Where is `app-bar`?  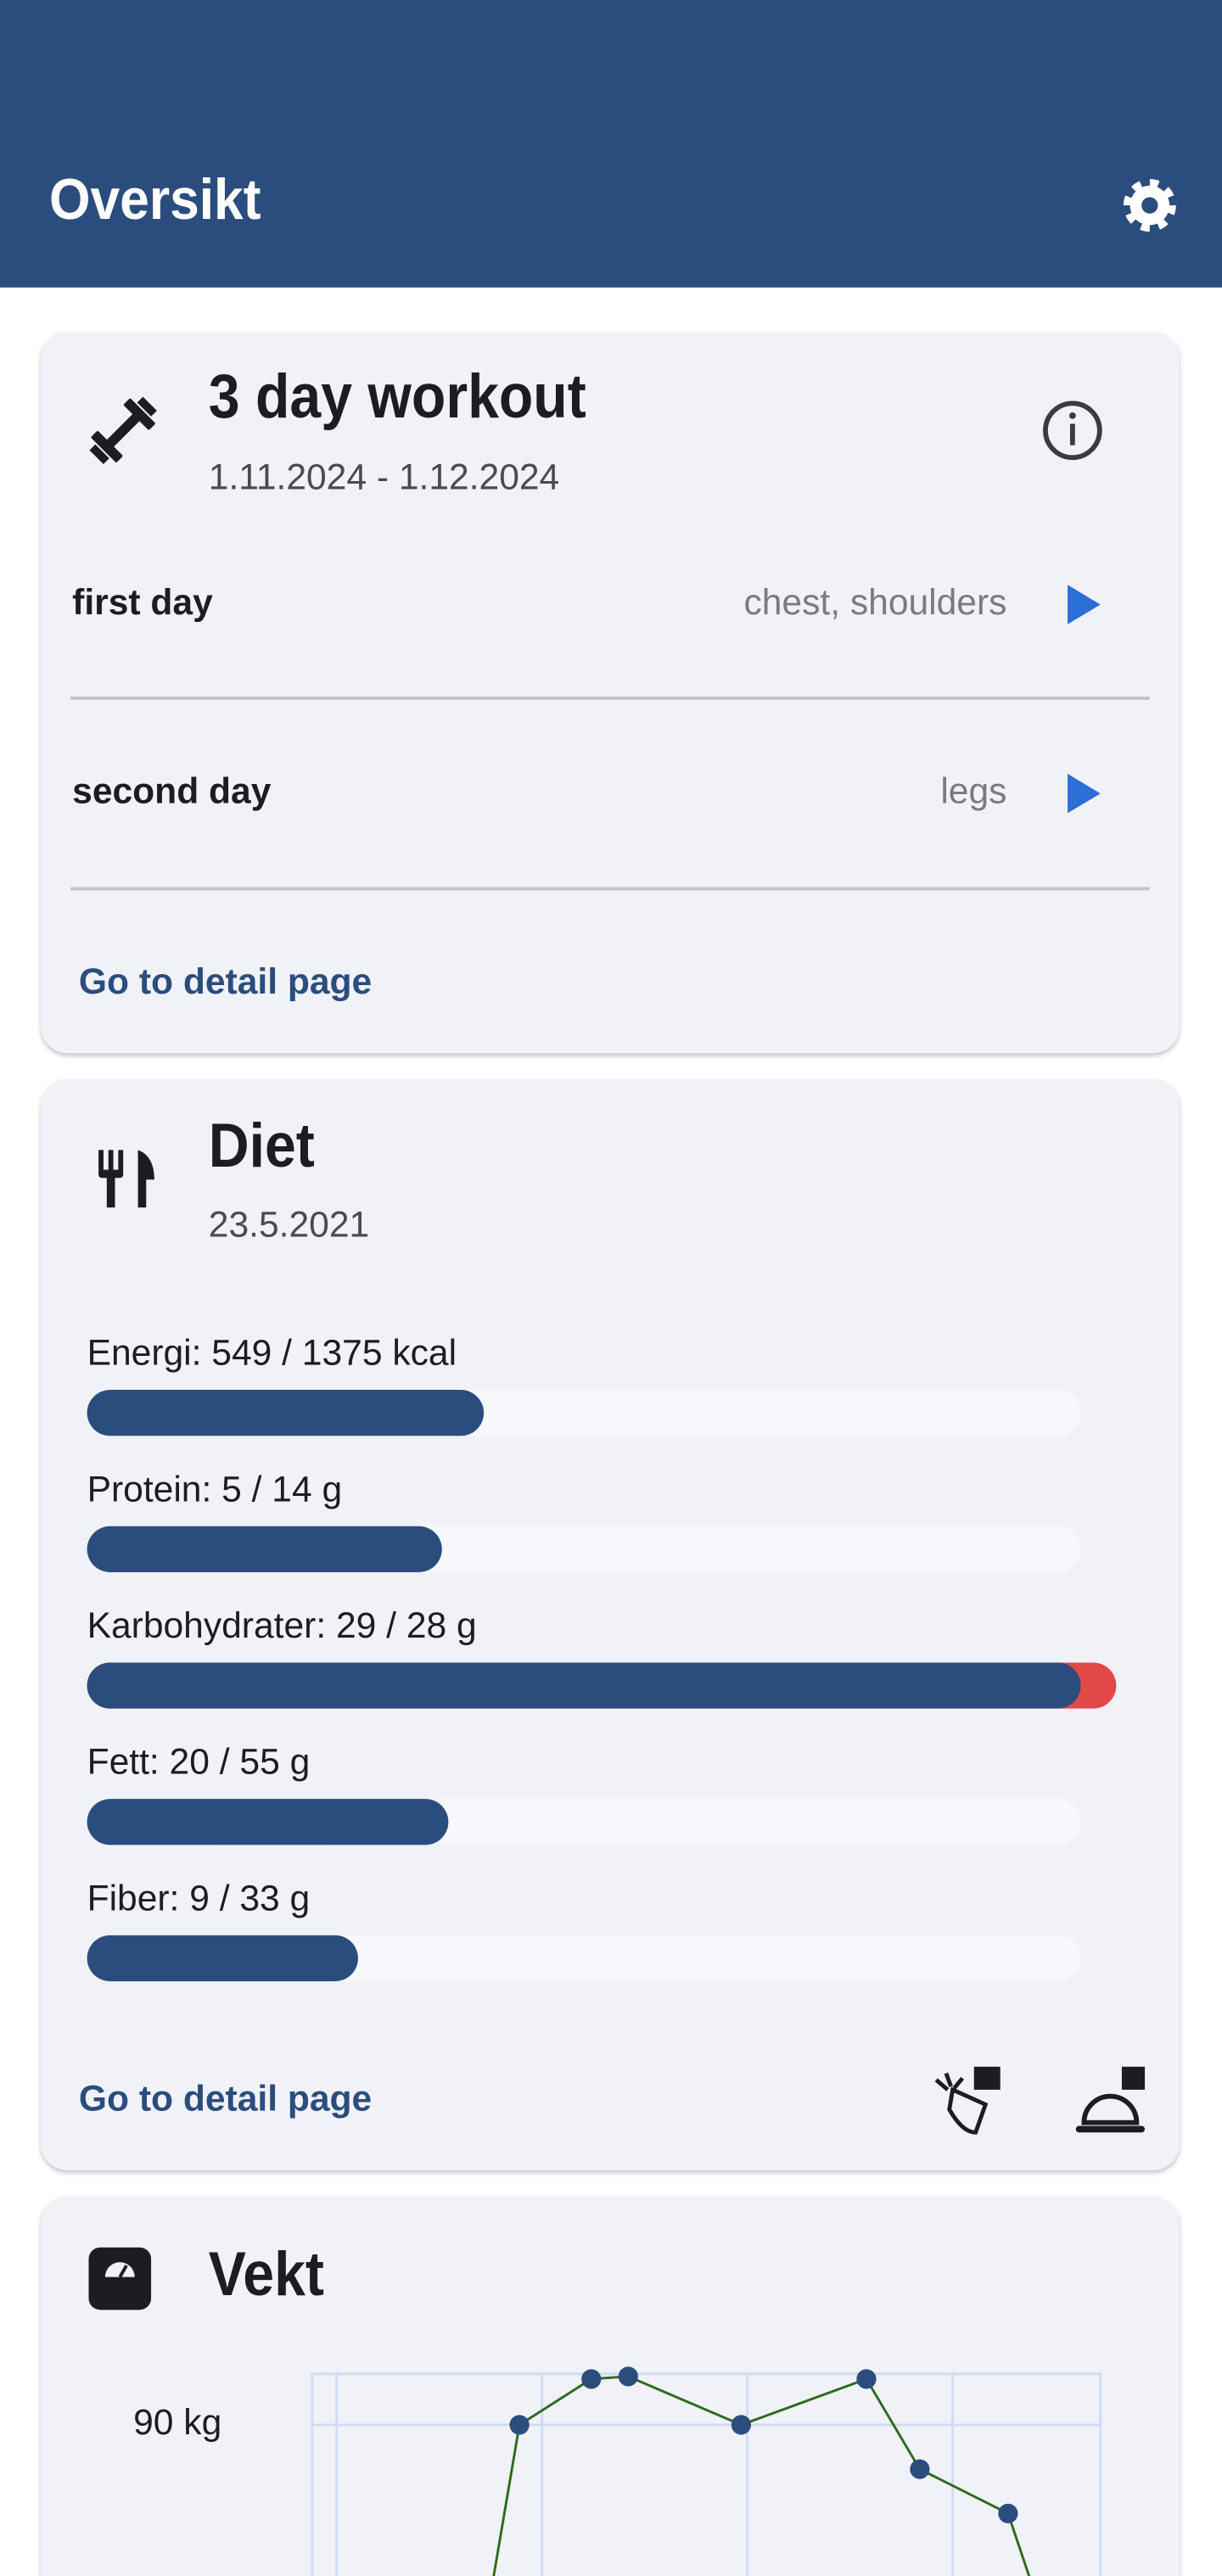
app-bar is located at coordinates (611, 144).